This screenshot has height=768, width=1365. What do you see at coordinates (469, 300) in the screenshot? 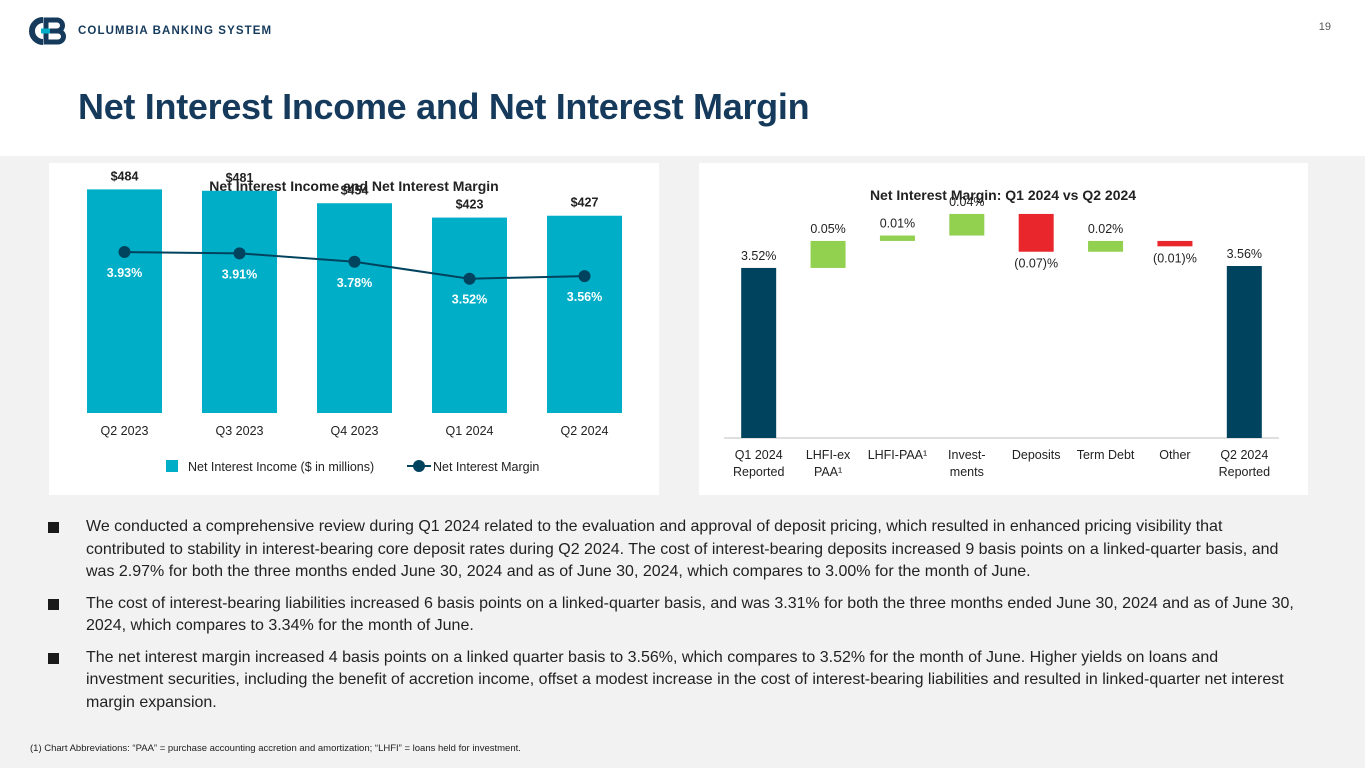
I see `nim-value-label: 3.52%` at bounding box center [469, 300].